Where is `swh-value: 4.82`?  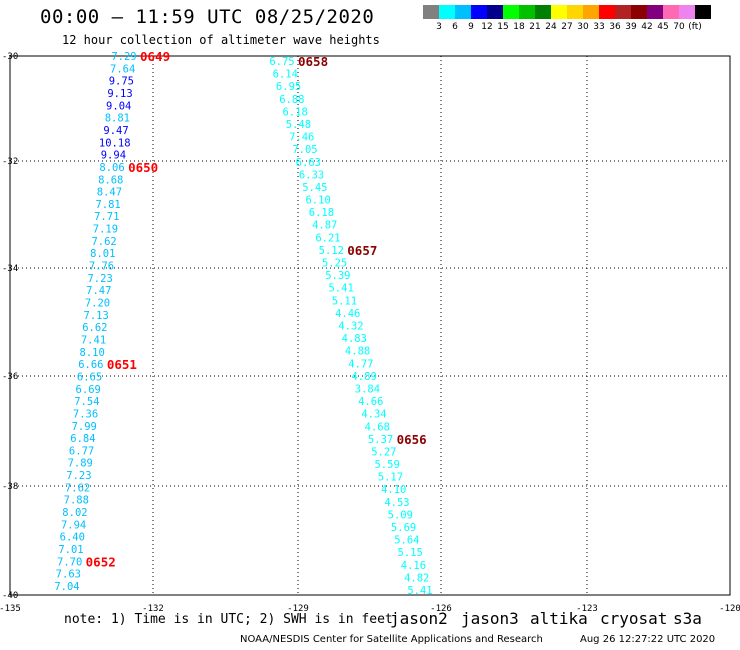
swh-value: 4.82 is located at coordinates (416, 578).